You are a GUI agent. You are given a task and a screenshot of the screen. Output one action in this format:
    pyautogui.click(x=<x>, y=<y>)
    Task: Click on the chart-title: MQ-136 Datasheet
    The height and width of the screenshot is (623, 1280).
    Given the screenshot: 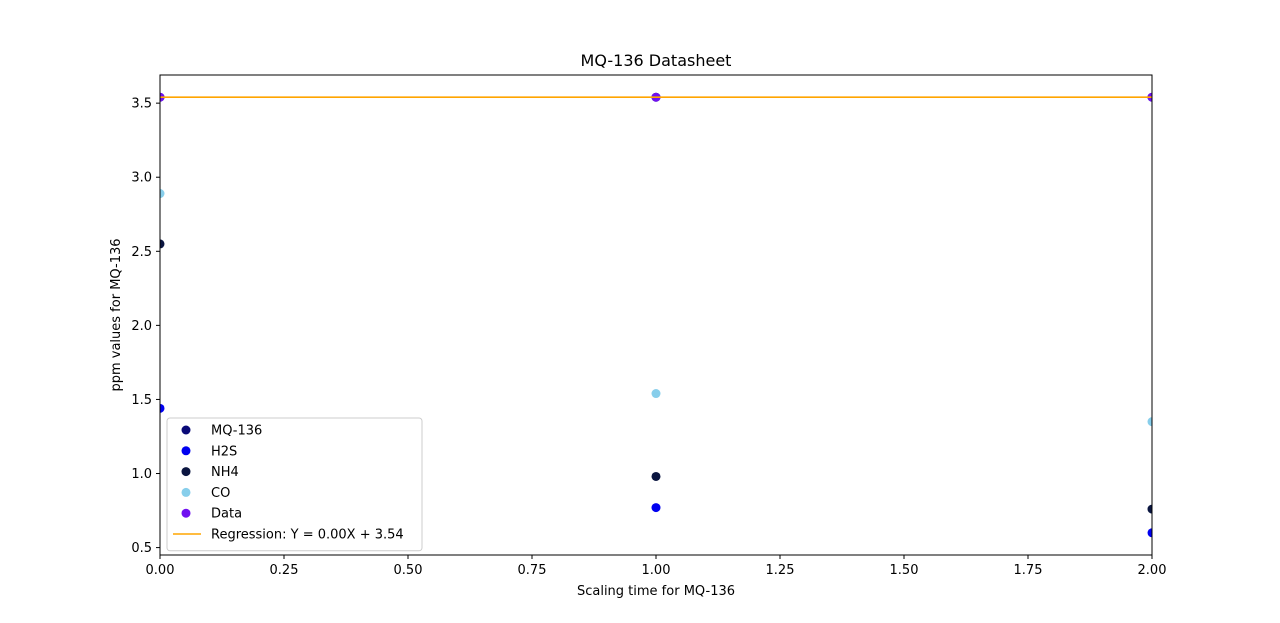 What is the action you would take?
    pyautogui.click(x=656, y=60)
    